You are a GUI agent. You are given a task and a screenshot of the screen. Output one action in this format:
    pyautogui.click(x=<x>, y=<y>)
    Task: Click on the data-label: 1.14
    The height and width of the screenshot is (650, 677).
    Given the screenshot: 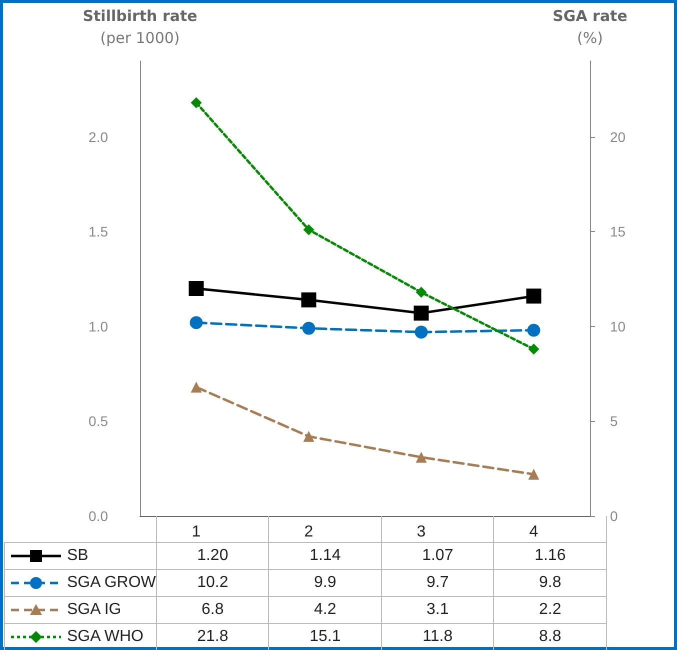 What is the action you would take?
    pyautogui.click(x=325, y=556)
    